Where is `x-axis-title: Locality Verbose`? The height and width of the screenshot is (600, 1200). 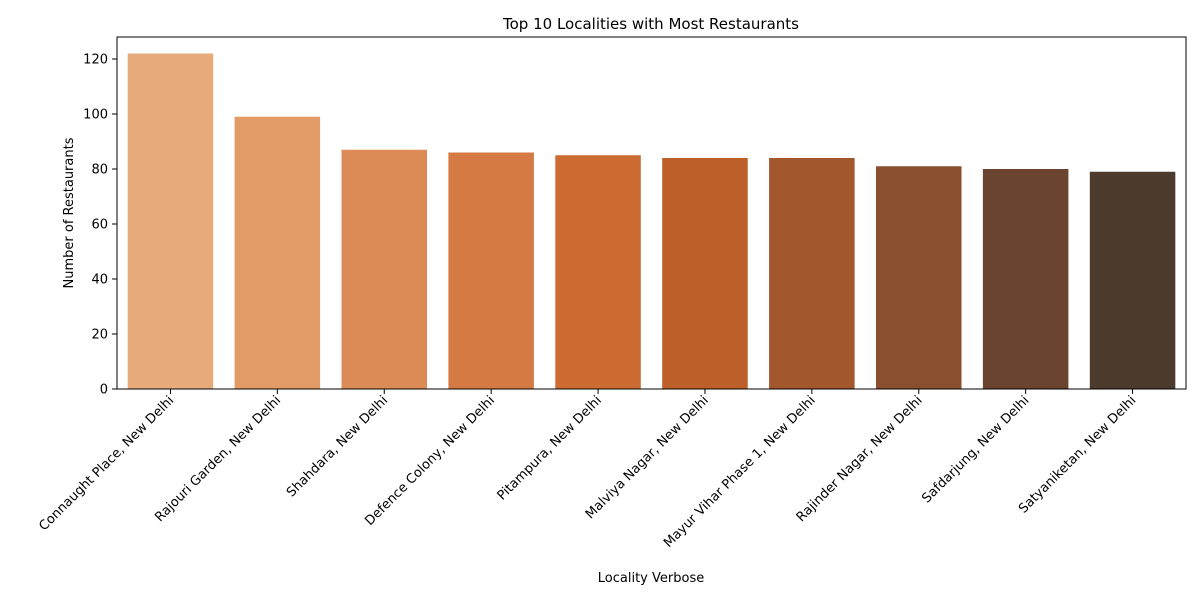 x-axis-title: Locality Verbose is located at coordinates (651, 578).